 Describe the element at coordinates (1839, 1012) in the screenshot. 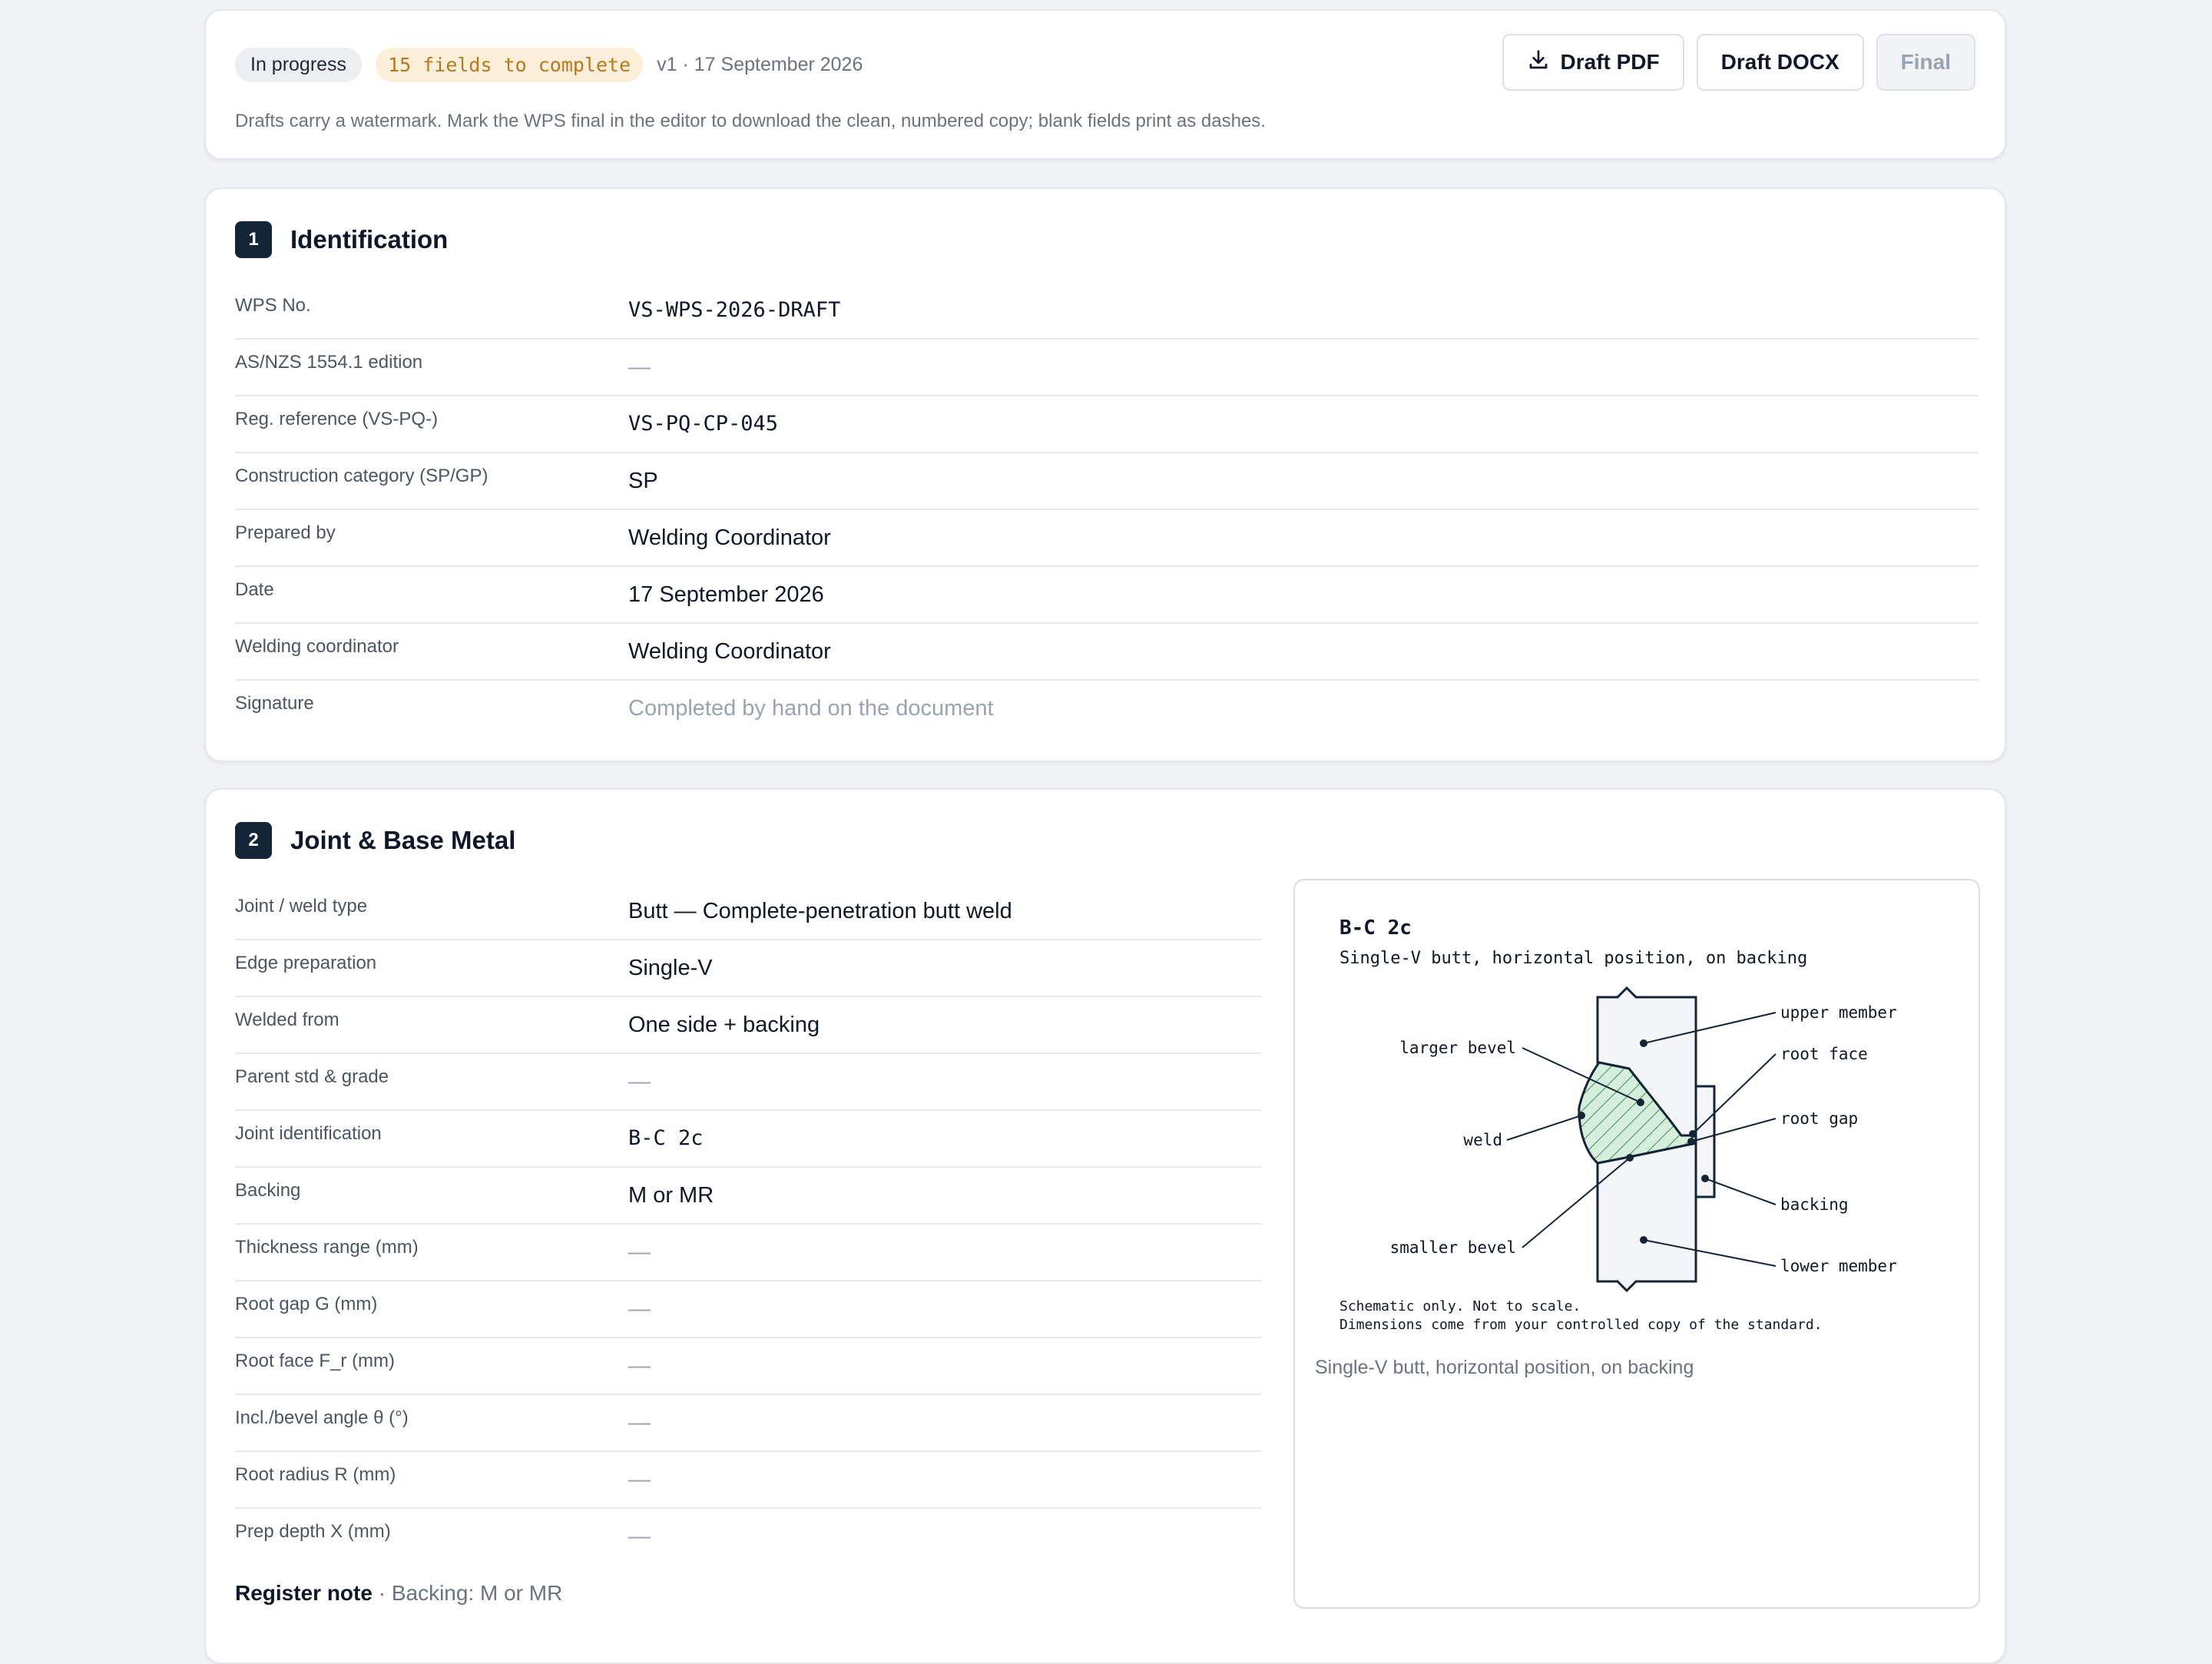

I see `label-upper-member: upper member` at that location.